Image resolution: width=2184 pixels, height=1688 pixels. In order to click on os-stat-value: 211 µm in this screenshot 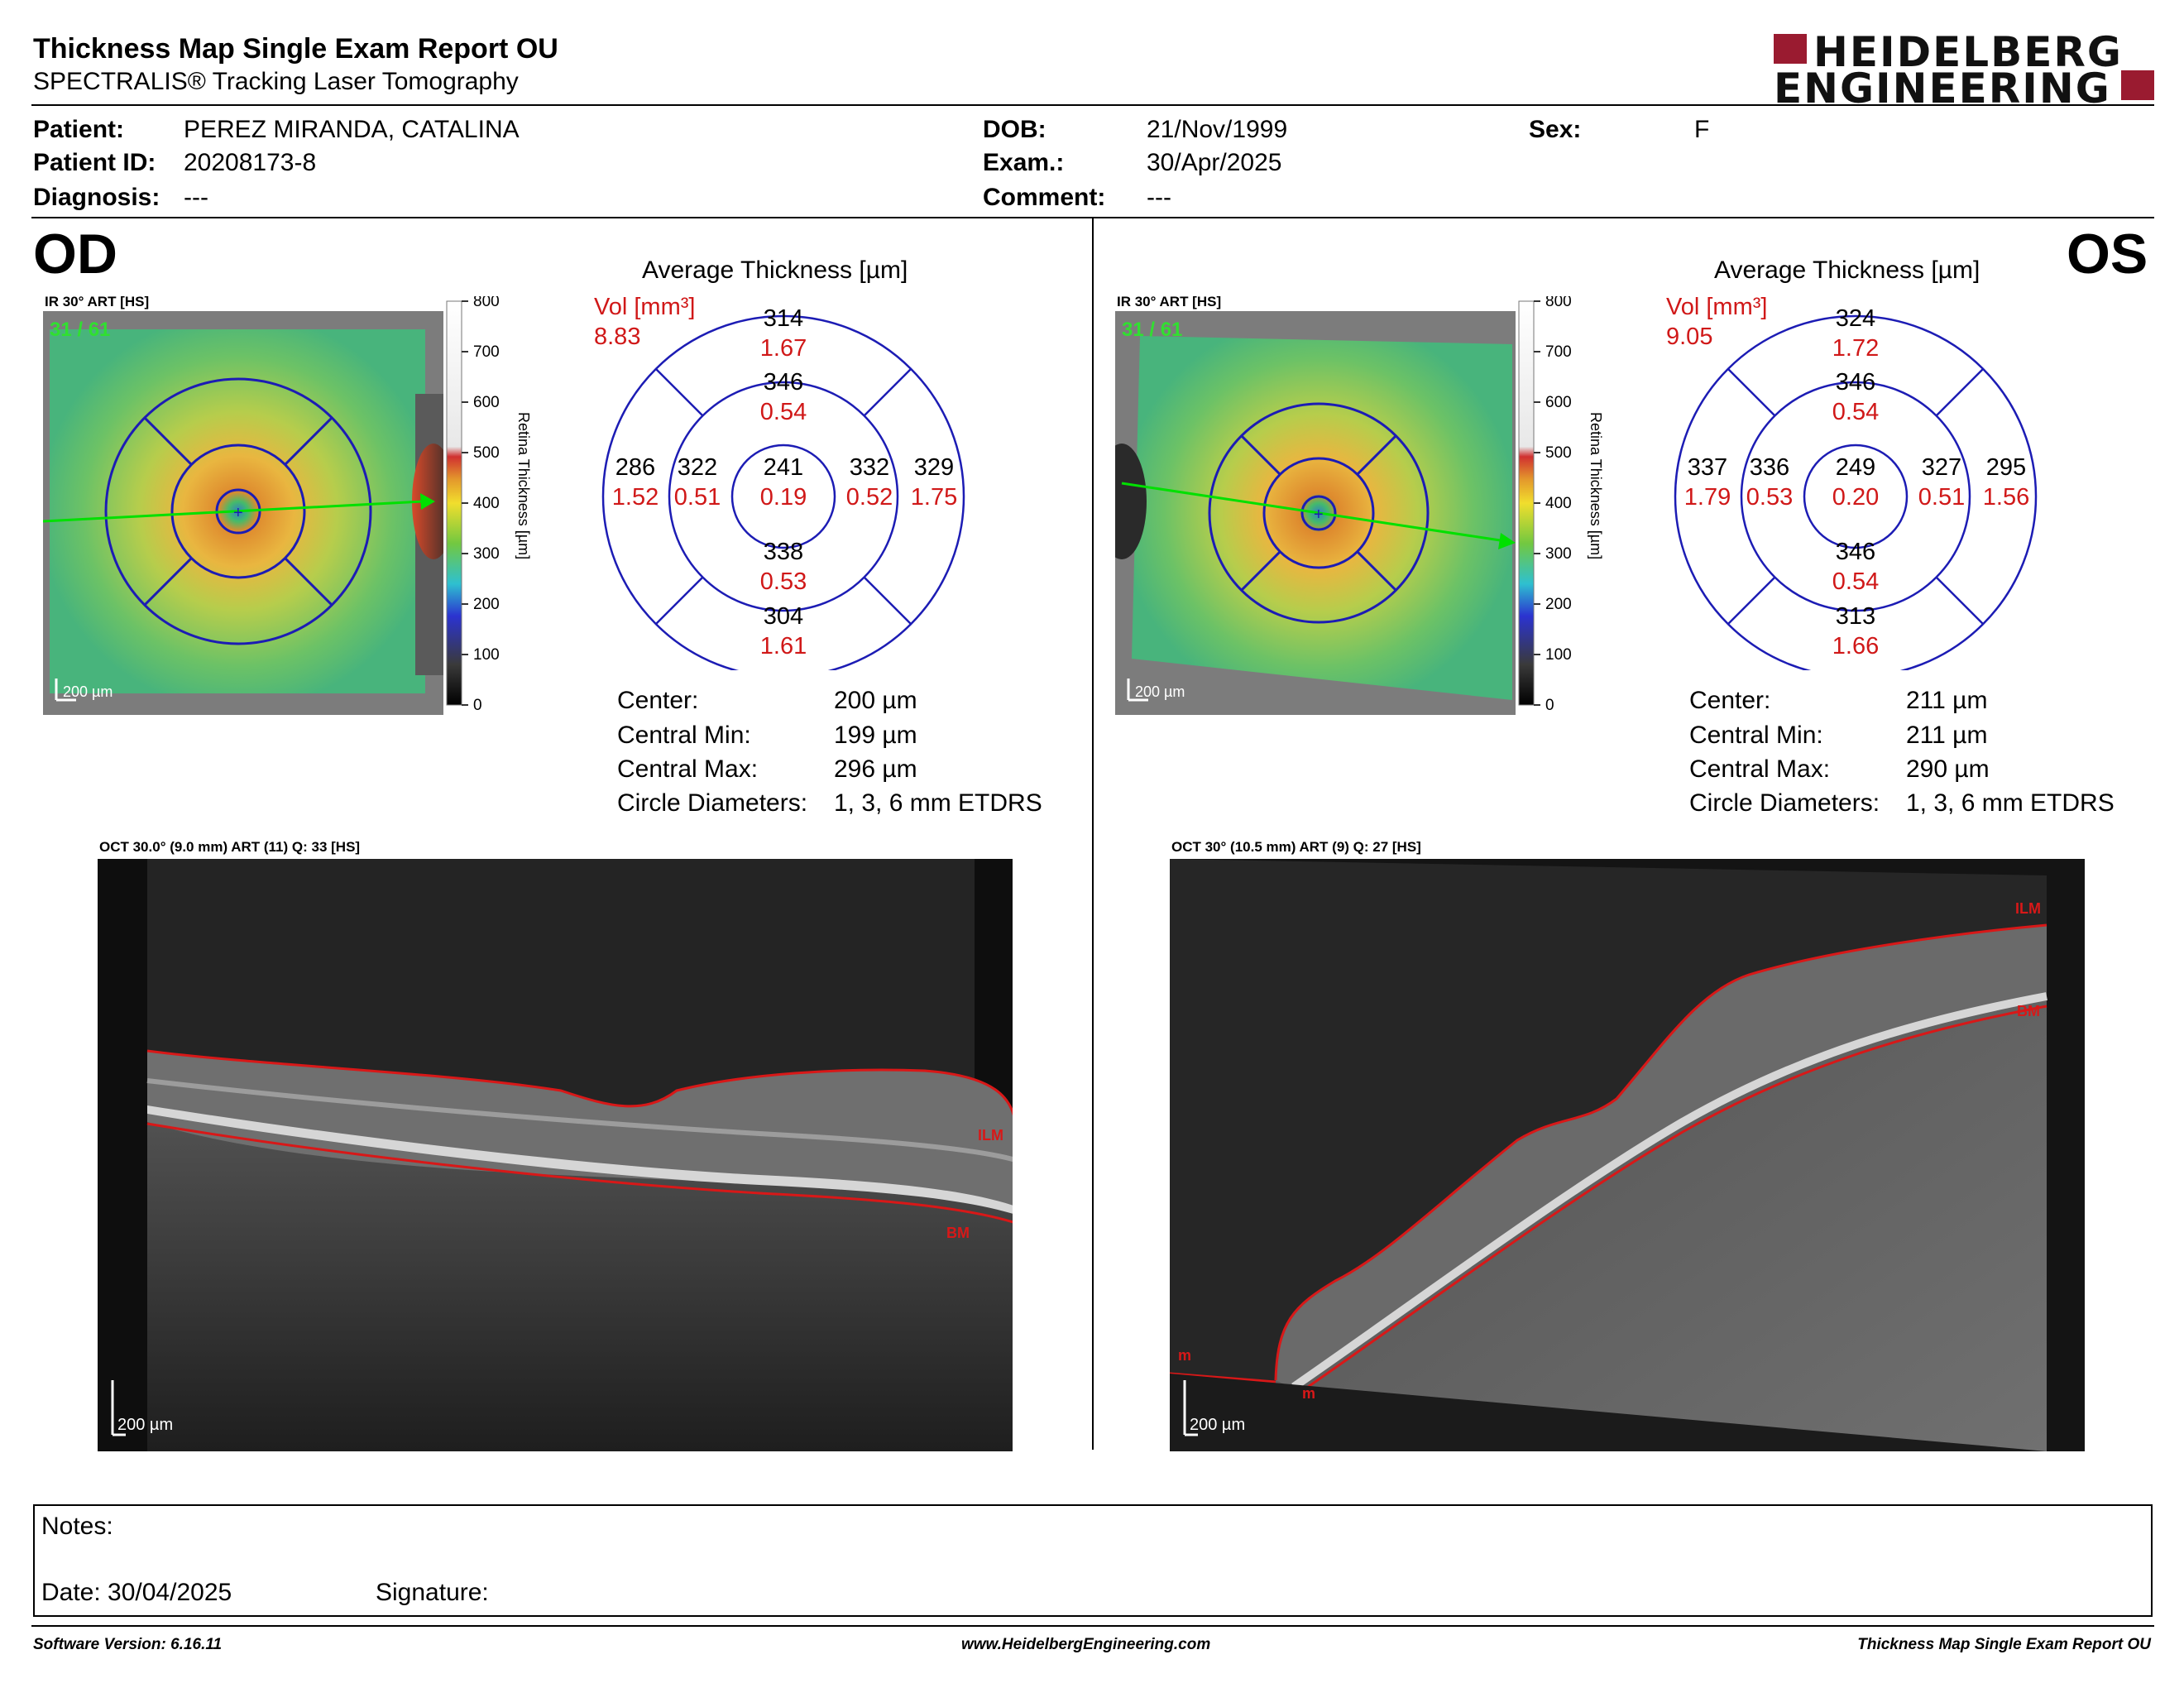, I will do `click(1947, 700)`.